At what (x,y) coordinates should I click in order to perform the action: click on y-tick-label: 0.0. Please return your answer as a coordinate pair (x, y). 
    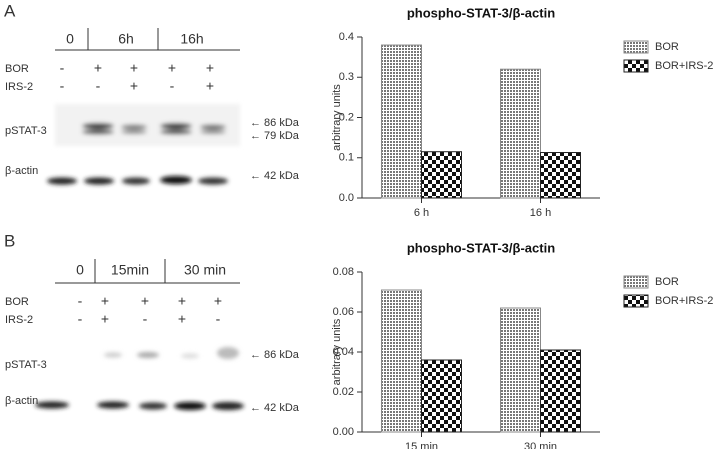
    Looking at the image, I should click on (346, 198).